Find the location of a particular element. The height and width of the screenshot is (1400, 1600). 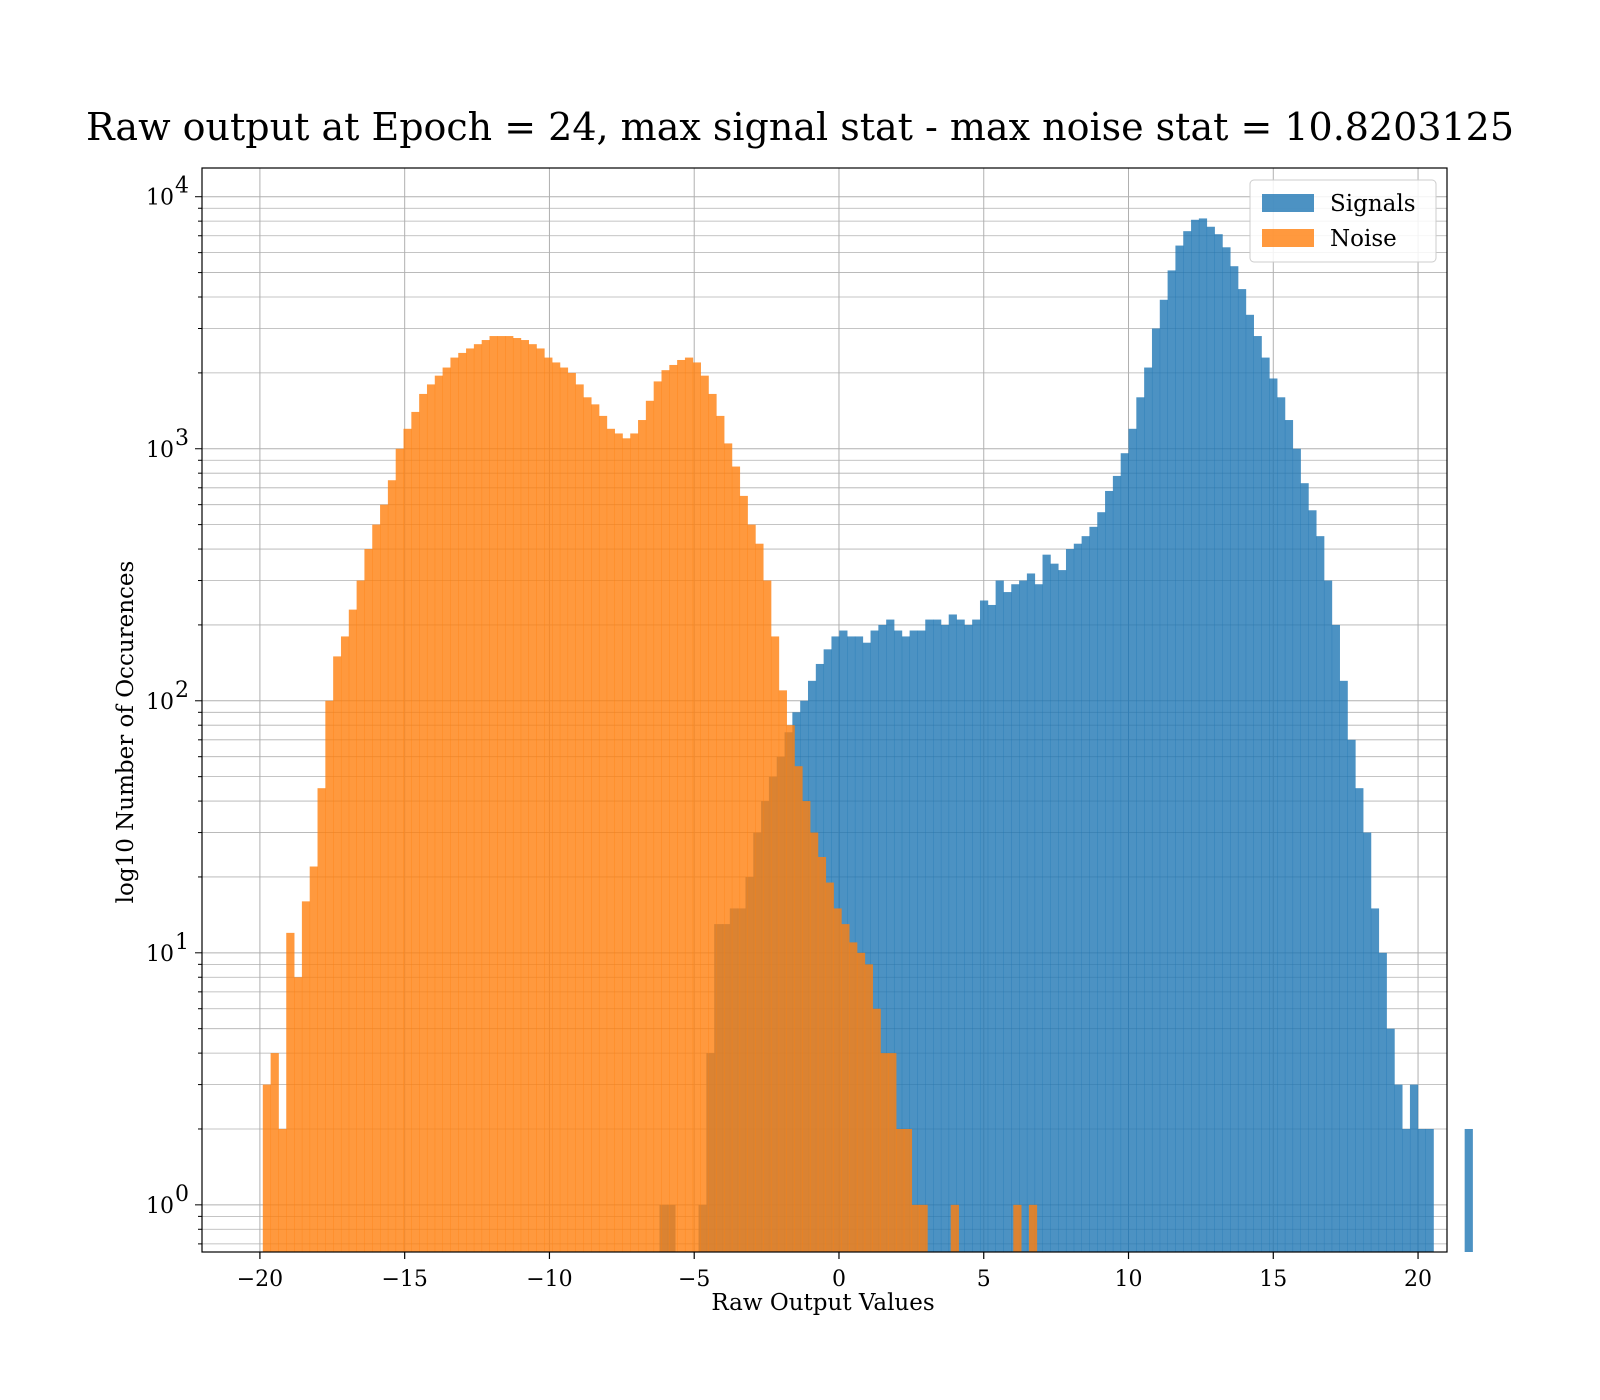

legend-swatch is located at coordinates (1288, 203).